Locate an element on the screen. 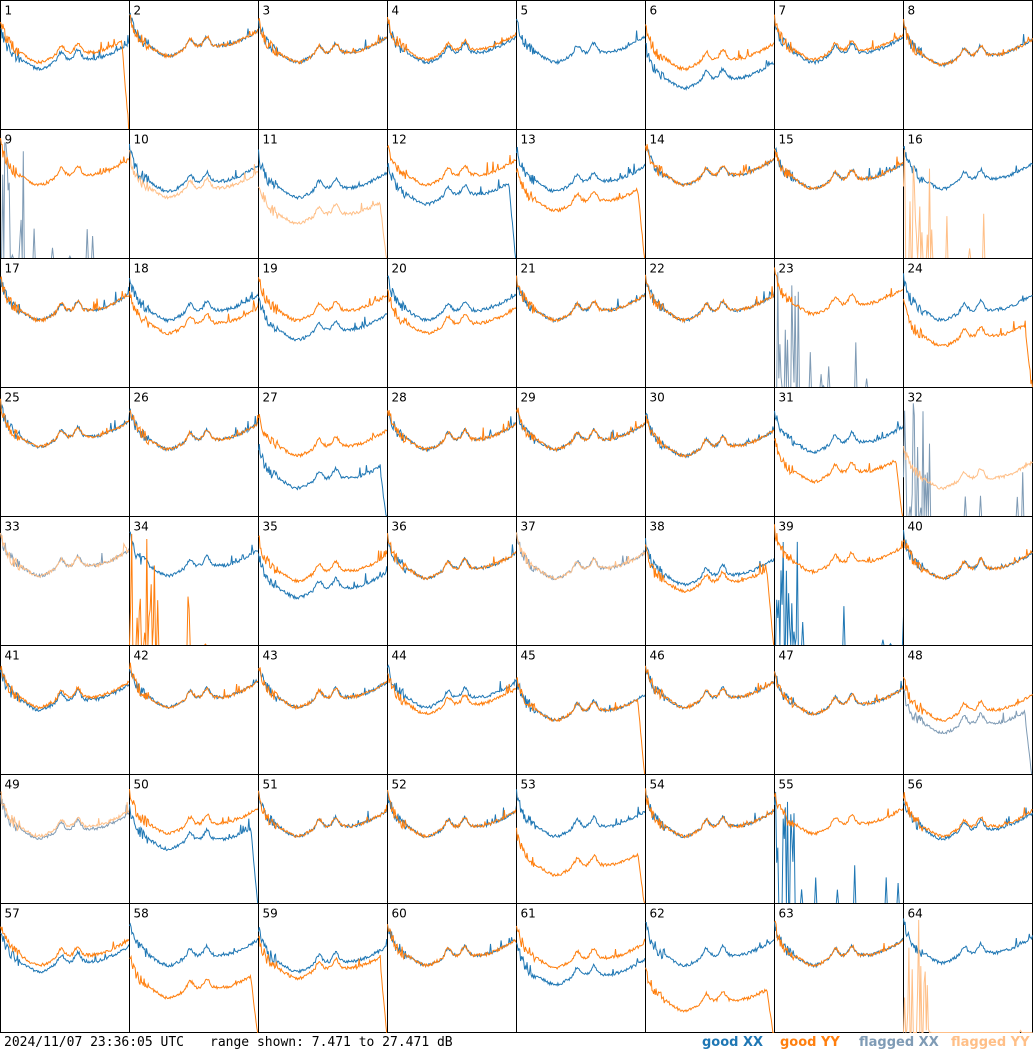  range-shown-text: range shown: 7.471 to 27.471 dB is located at coordinates (331, 1042).